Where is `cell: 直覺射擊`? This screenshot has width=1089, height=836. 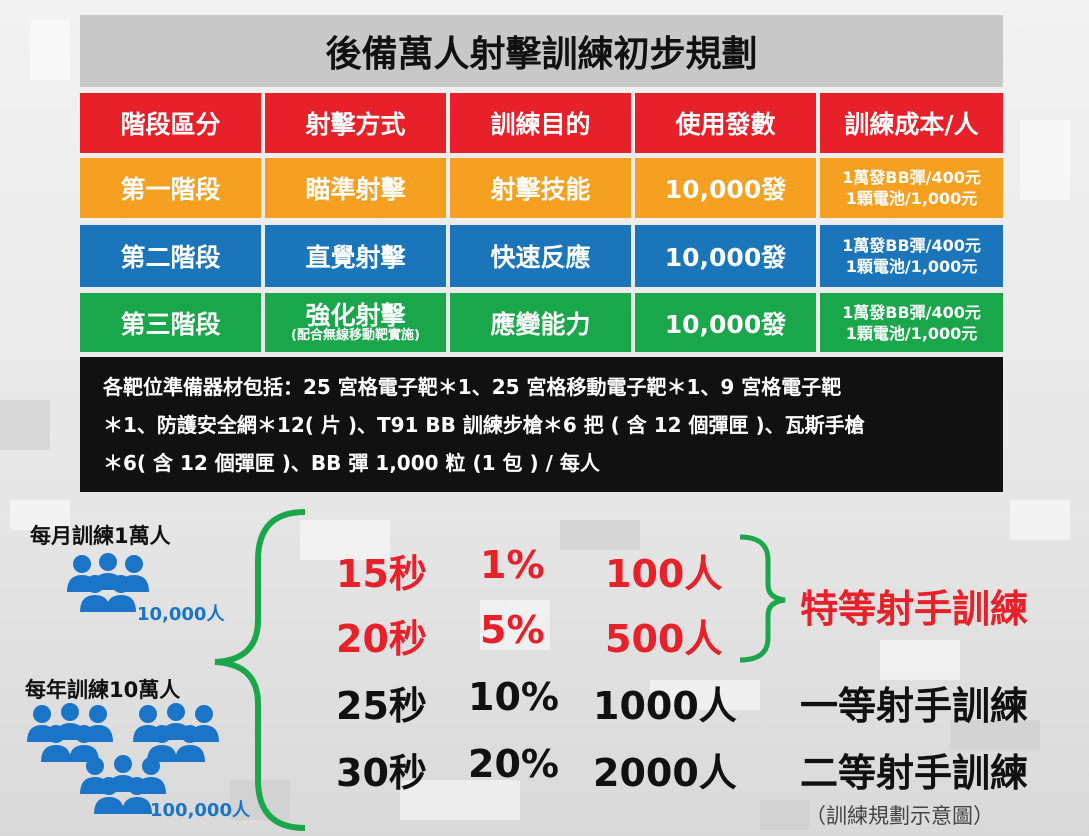
cell: 直覺射擊 is located at coordinates (355, 256).